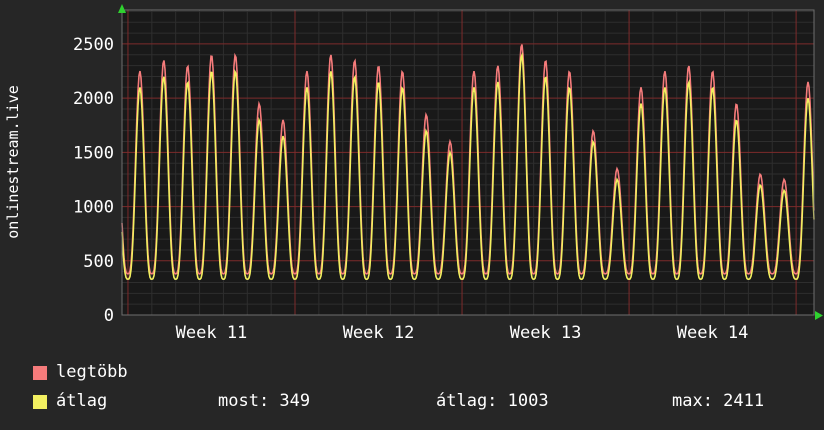 The image size is (824, 430). Describe the element at coordinates (546, 333) in the screenshot. I see `x-week-label: Week 13` at that location.